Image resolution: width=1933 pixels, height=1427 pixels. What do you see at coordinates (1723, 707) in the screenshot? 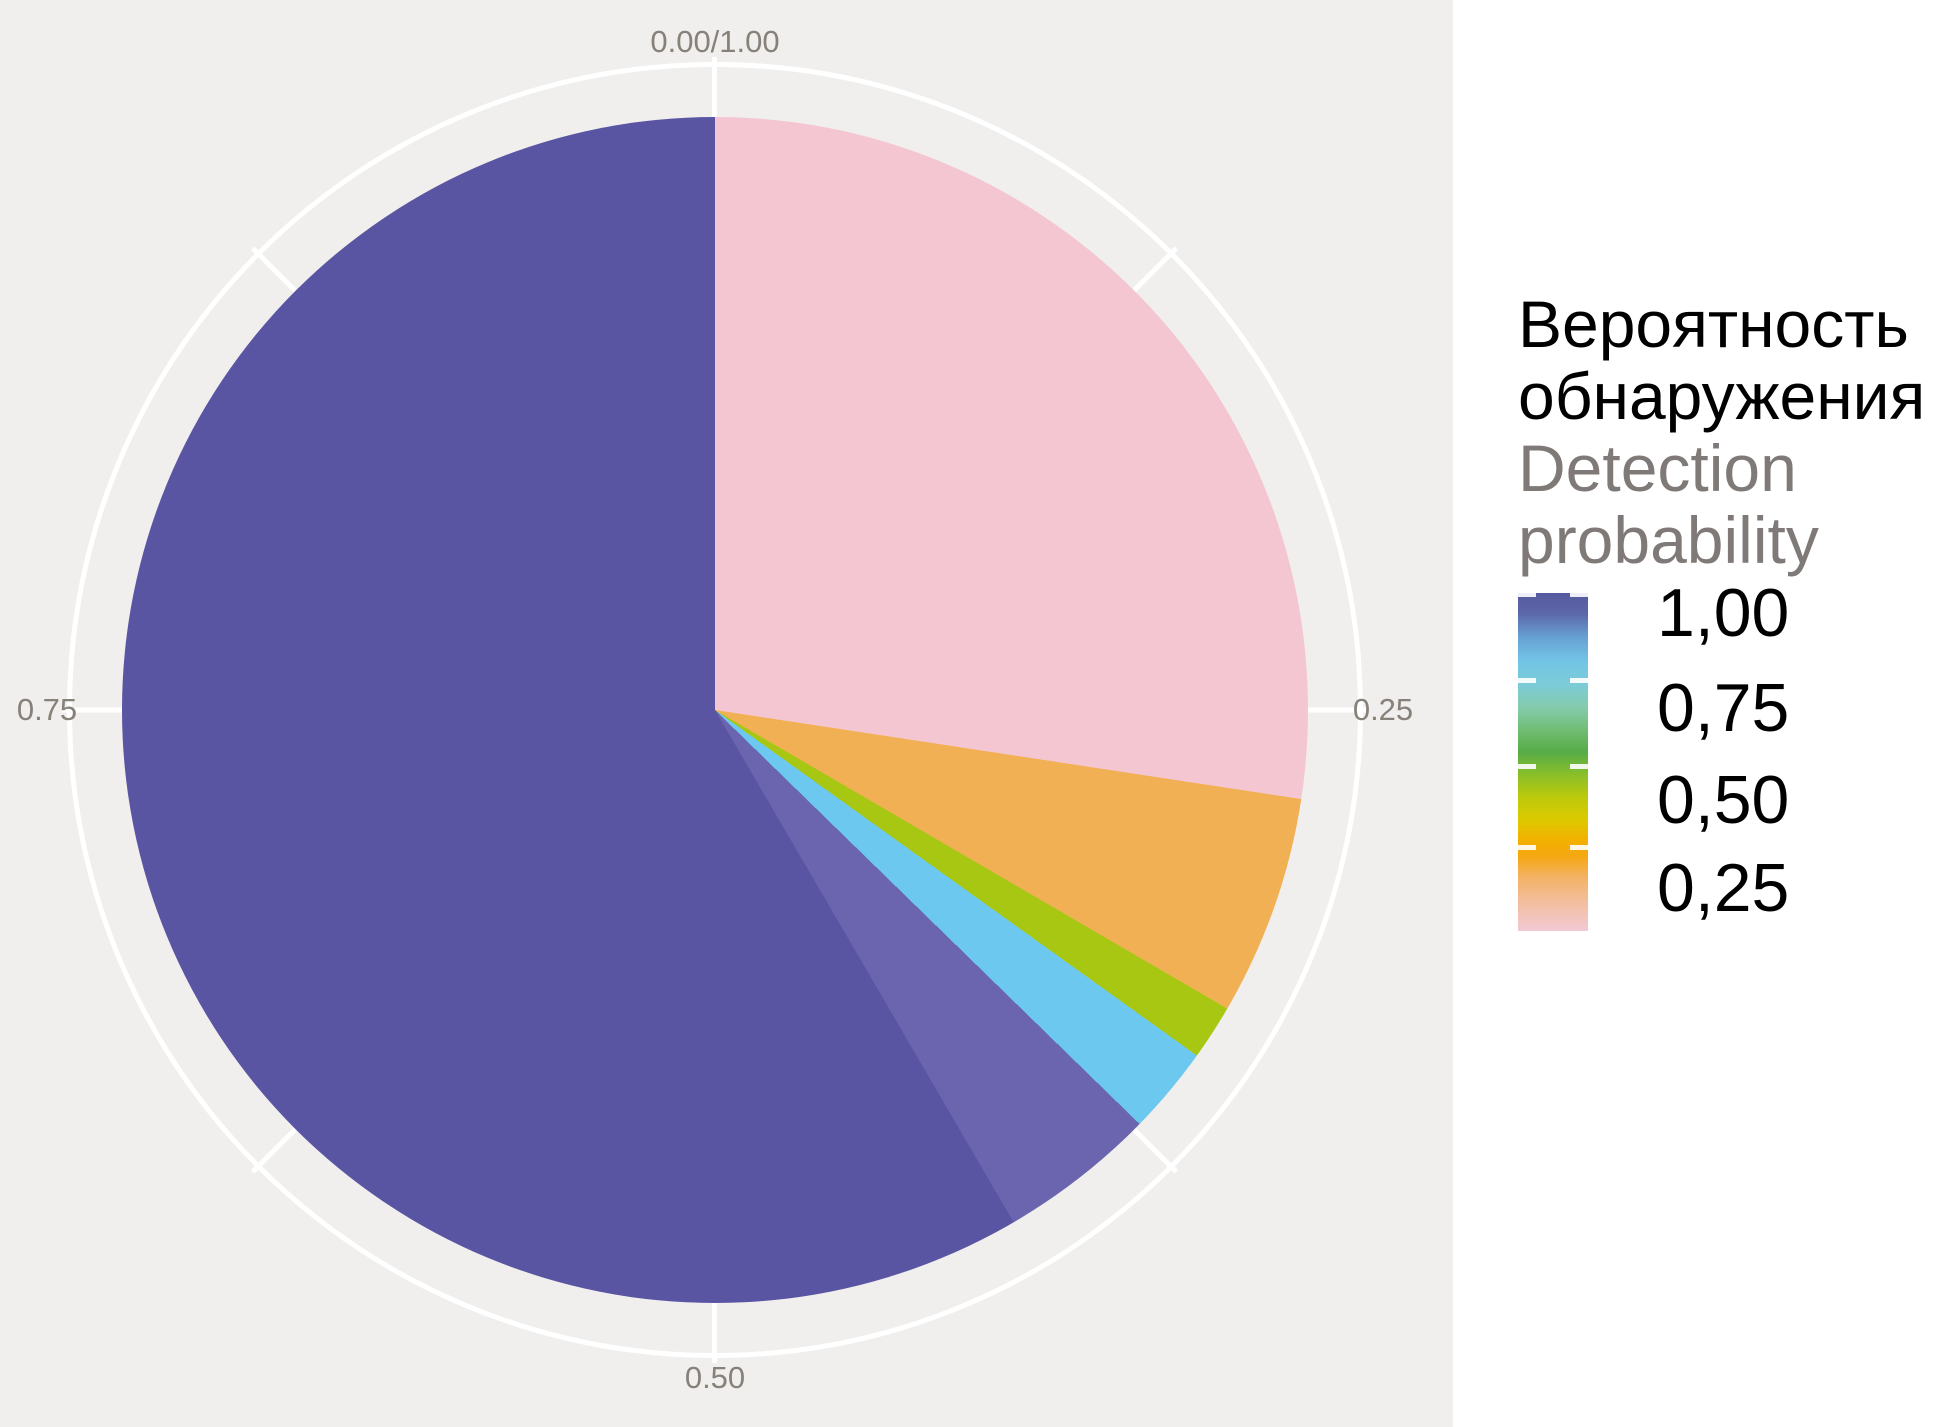
I see `legend-label-075: 0,75` at bounding box center [1723, 707].